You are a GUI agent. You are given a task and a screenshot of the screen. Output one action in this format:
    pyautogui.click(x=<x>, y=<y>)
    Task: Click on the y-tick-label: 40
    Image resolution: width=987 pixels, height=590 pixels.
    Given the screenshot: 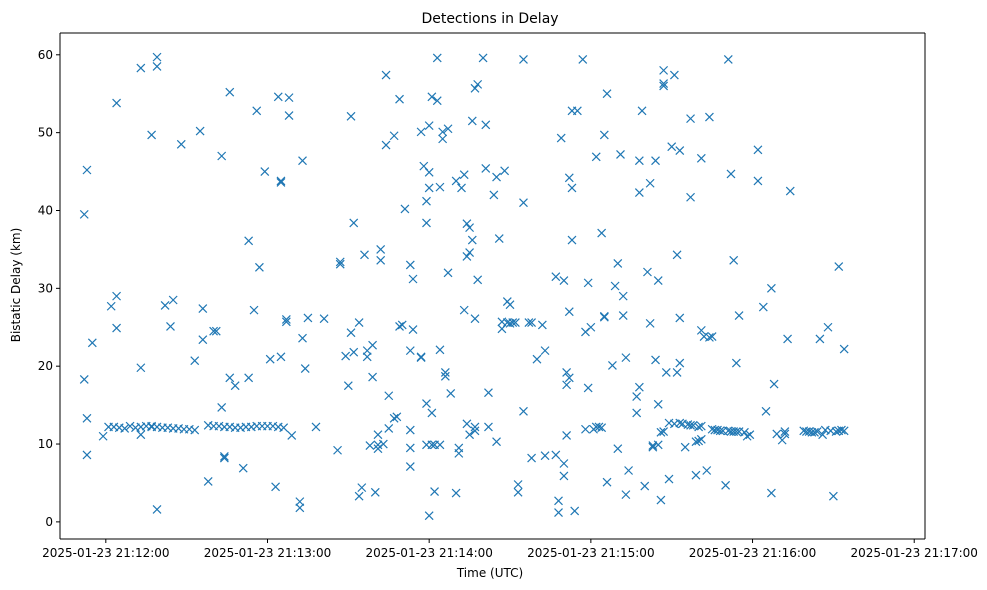 What is the action you would take?
    pyautogui.click(x=45, y=210)
    